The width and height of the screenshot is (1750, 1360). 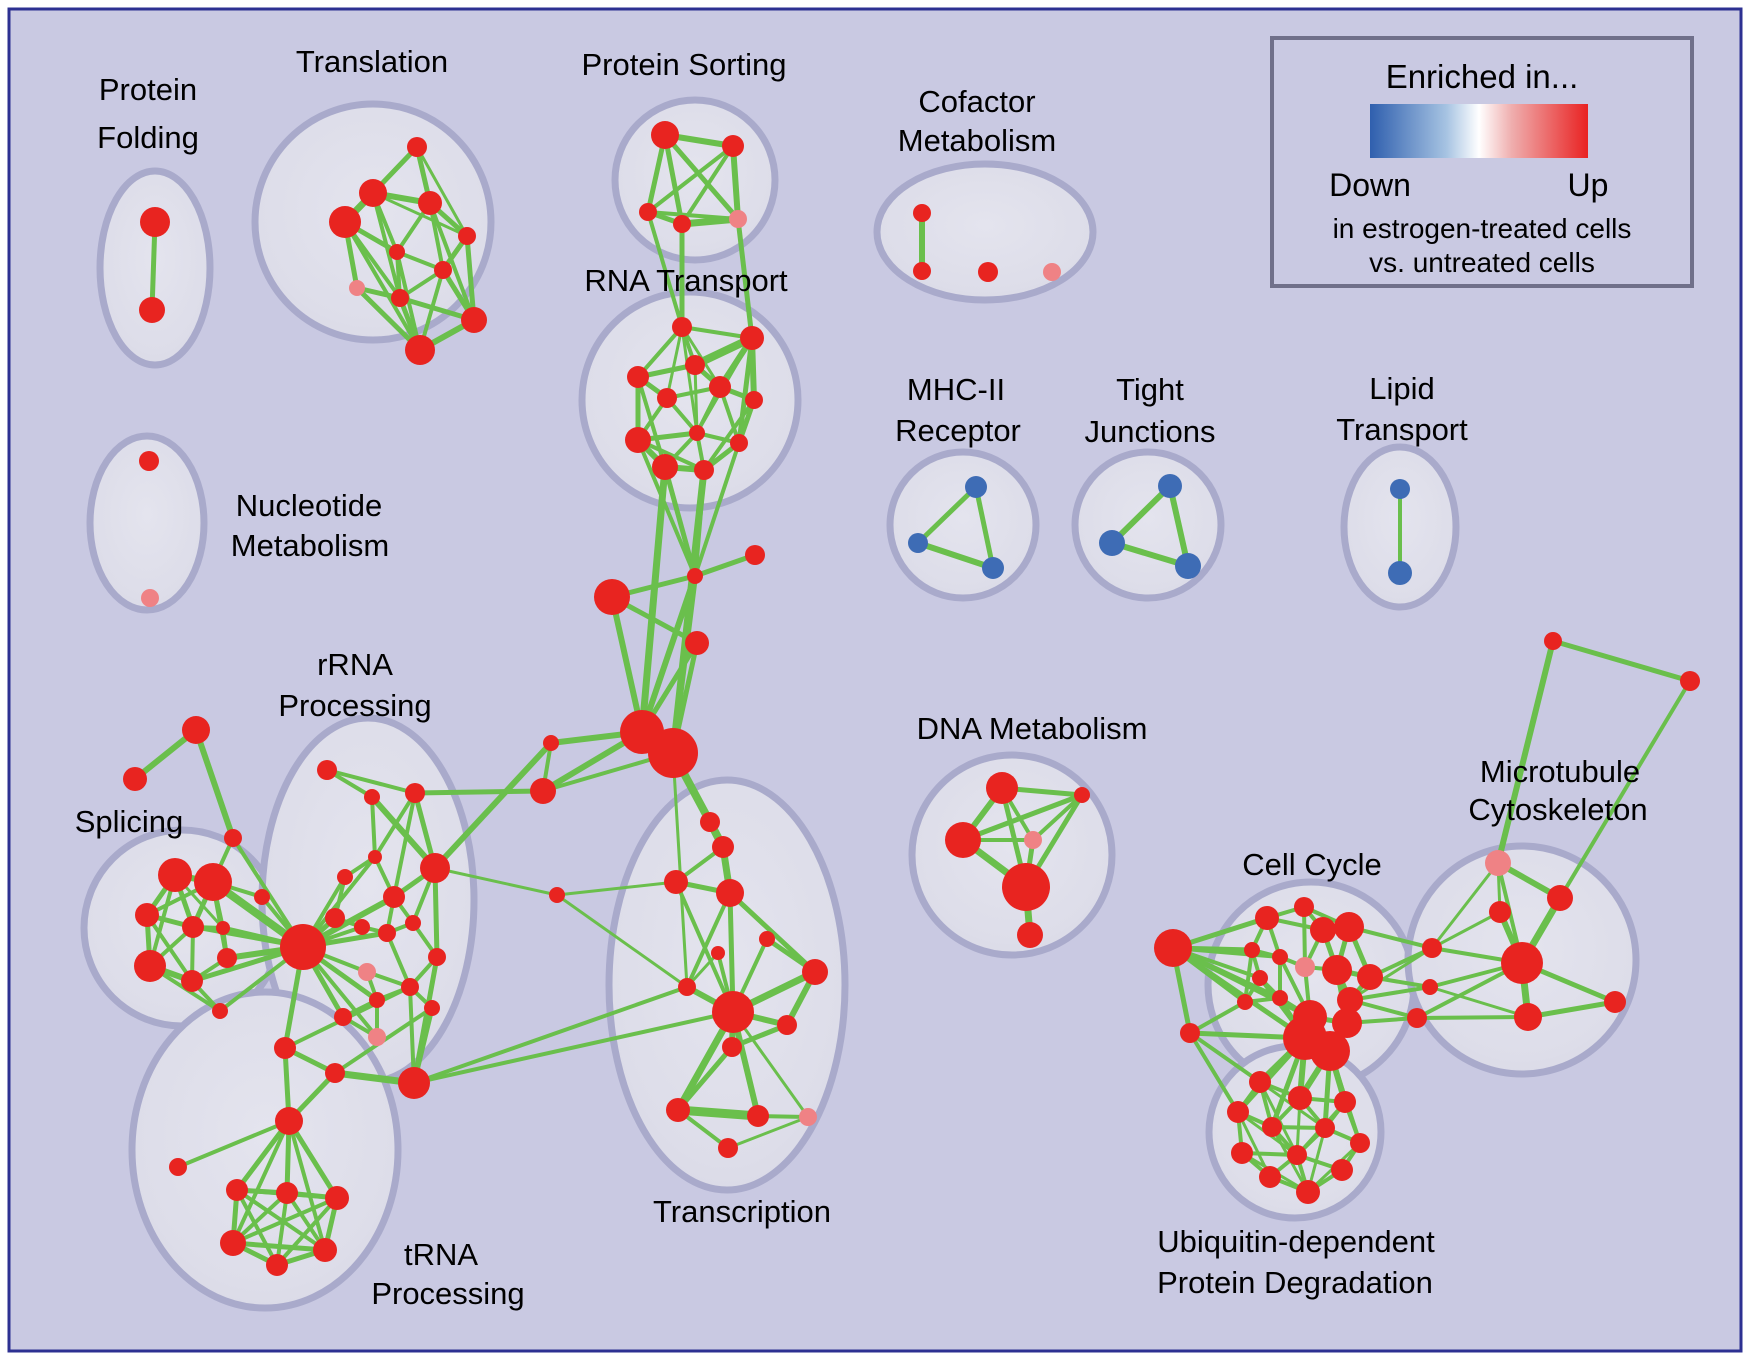 What do you see at coordinates (1325, 1128) in the screenshot?
I see `node-ub6` at bounding box center [1325, 1128].